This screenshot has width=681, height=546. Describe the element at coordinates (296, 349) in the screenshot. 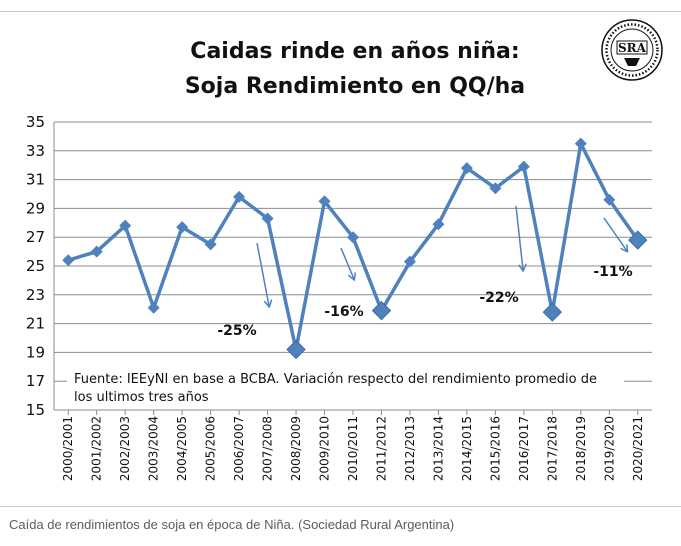

I see `point-2008-2009` at that location.